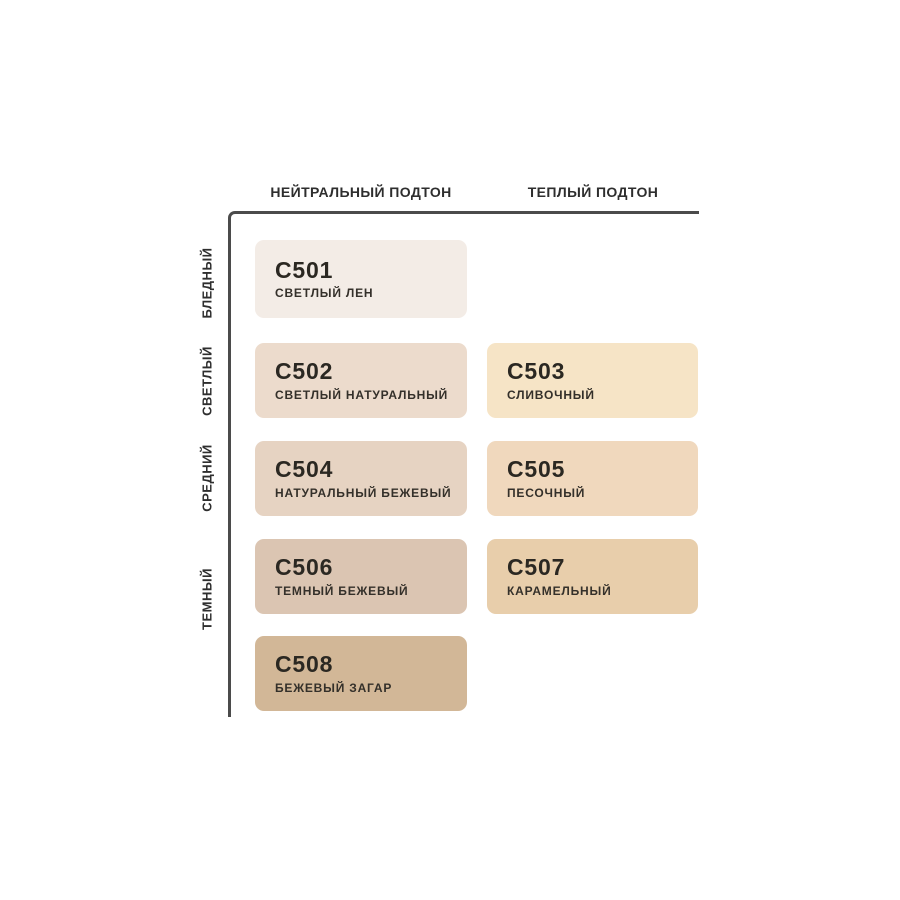  What do you see at coordinates (593, 192) in the screenshot?
I see `column-header-warm-undertone: ТЕПЛЫЙ ПОДТОН` at bounding box center [593, 192].